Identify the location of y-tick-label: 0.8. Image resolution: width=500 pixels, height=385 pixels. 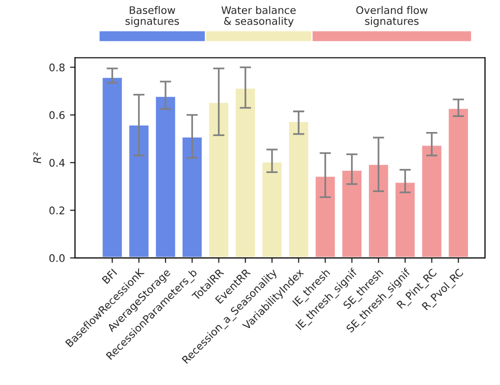
(57, 68).